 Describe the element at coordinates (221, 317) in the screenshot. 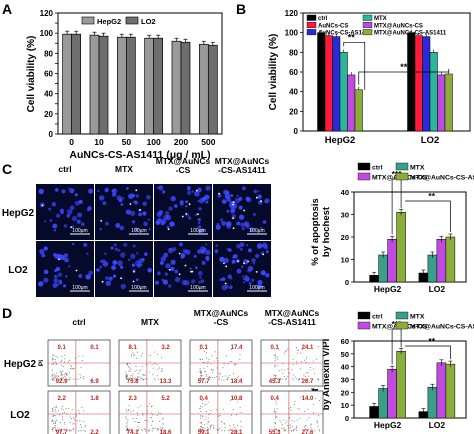

I see `column-label: MTX@AuNCs -CS` at that location.